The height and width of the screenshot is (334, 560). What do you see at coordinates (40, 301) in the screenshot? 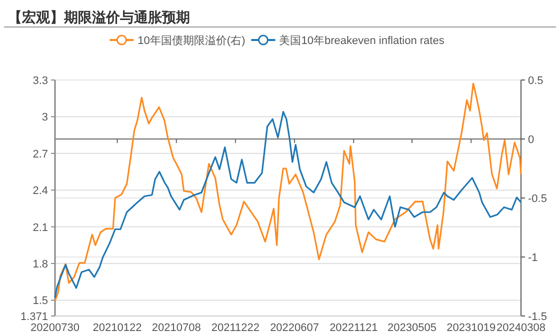
I see `y-tick-label: 1.5` at bounding box center [40, 301].